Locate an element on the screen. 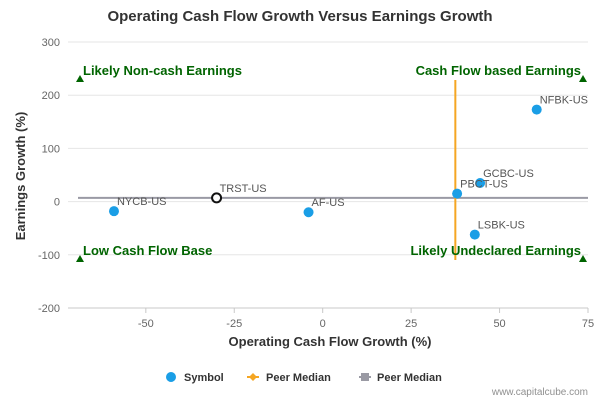 Image resolution: width=600 pixels, height=400 pixels. quadrant-marker-bottom-left is located at coordinates (80, 258).